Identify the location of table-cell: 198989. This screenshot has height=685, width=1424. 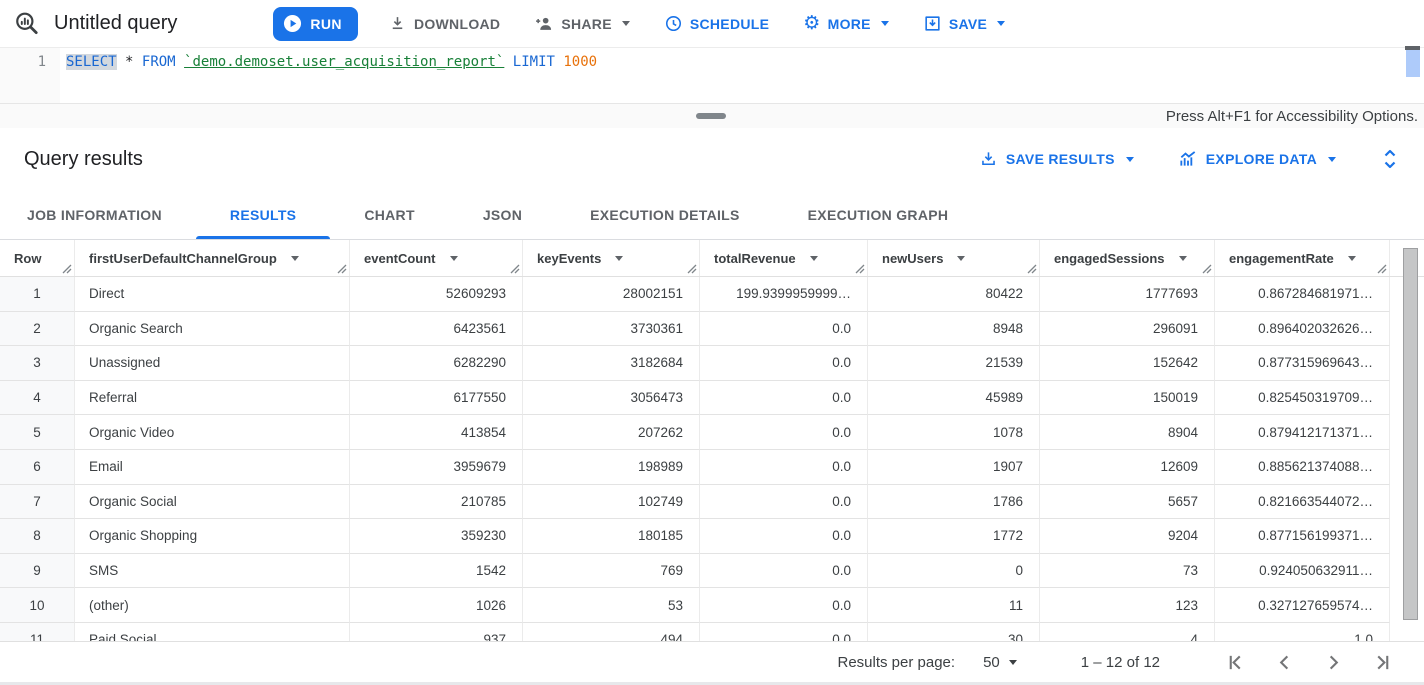
(611, 467).